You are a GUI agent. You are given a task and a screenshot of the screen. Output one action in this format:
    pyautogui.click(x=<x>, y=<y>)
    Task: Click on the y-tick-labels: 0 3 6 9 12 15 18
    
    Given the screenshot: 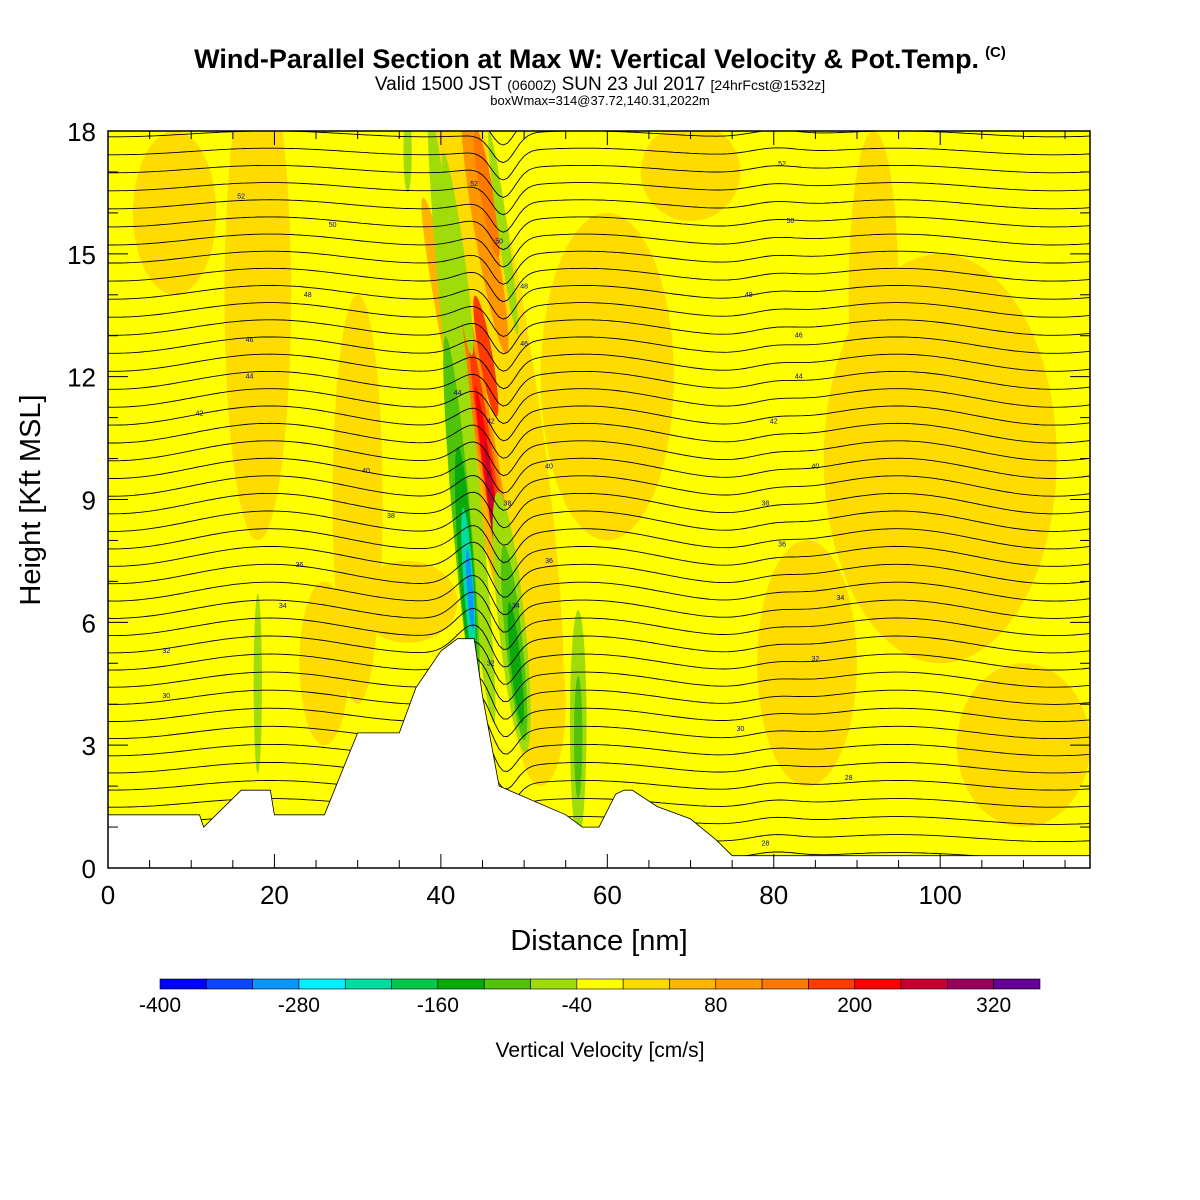 What is the action you would take?
    pyautogui.click(x=81, y=500)
    